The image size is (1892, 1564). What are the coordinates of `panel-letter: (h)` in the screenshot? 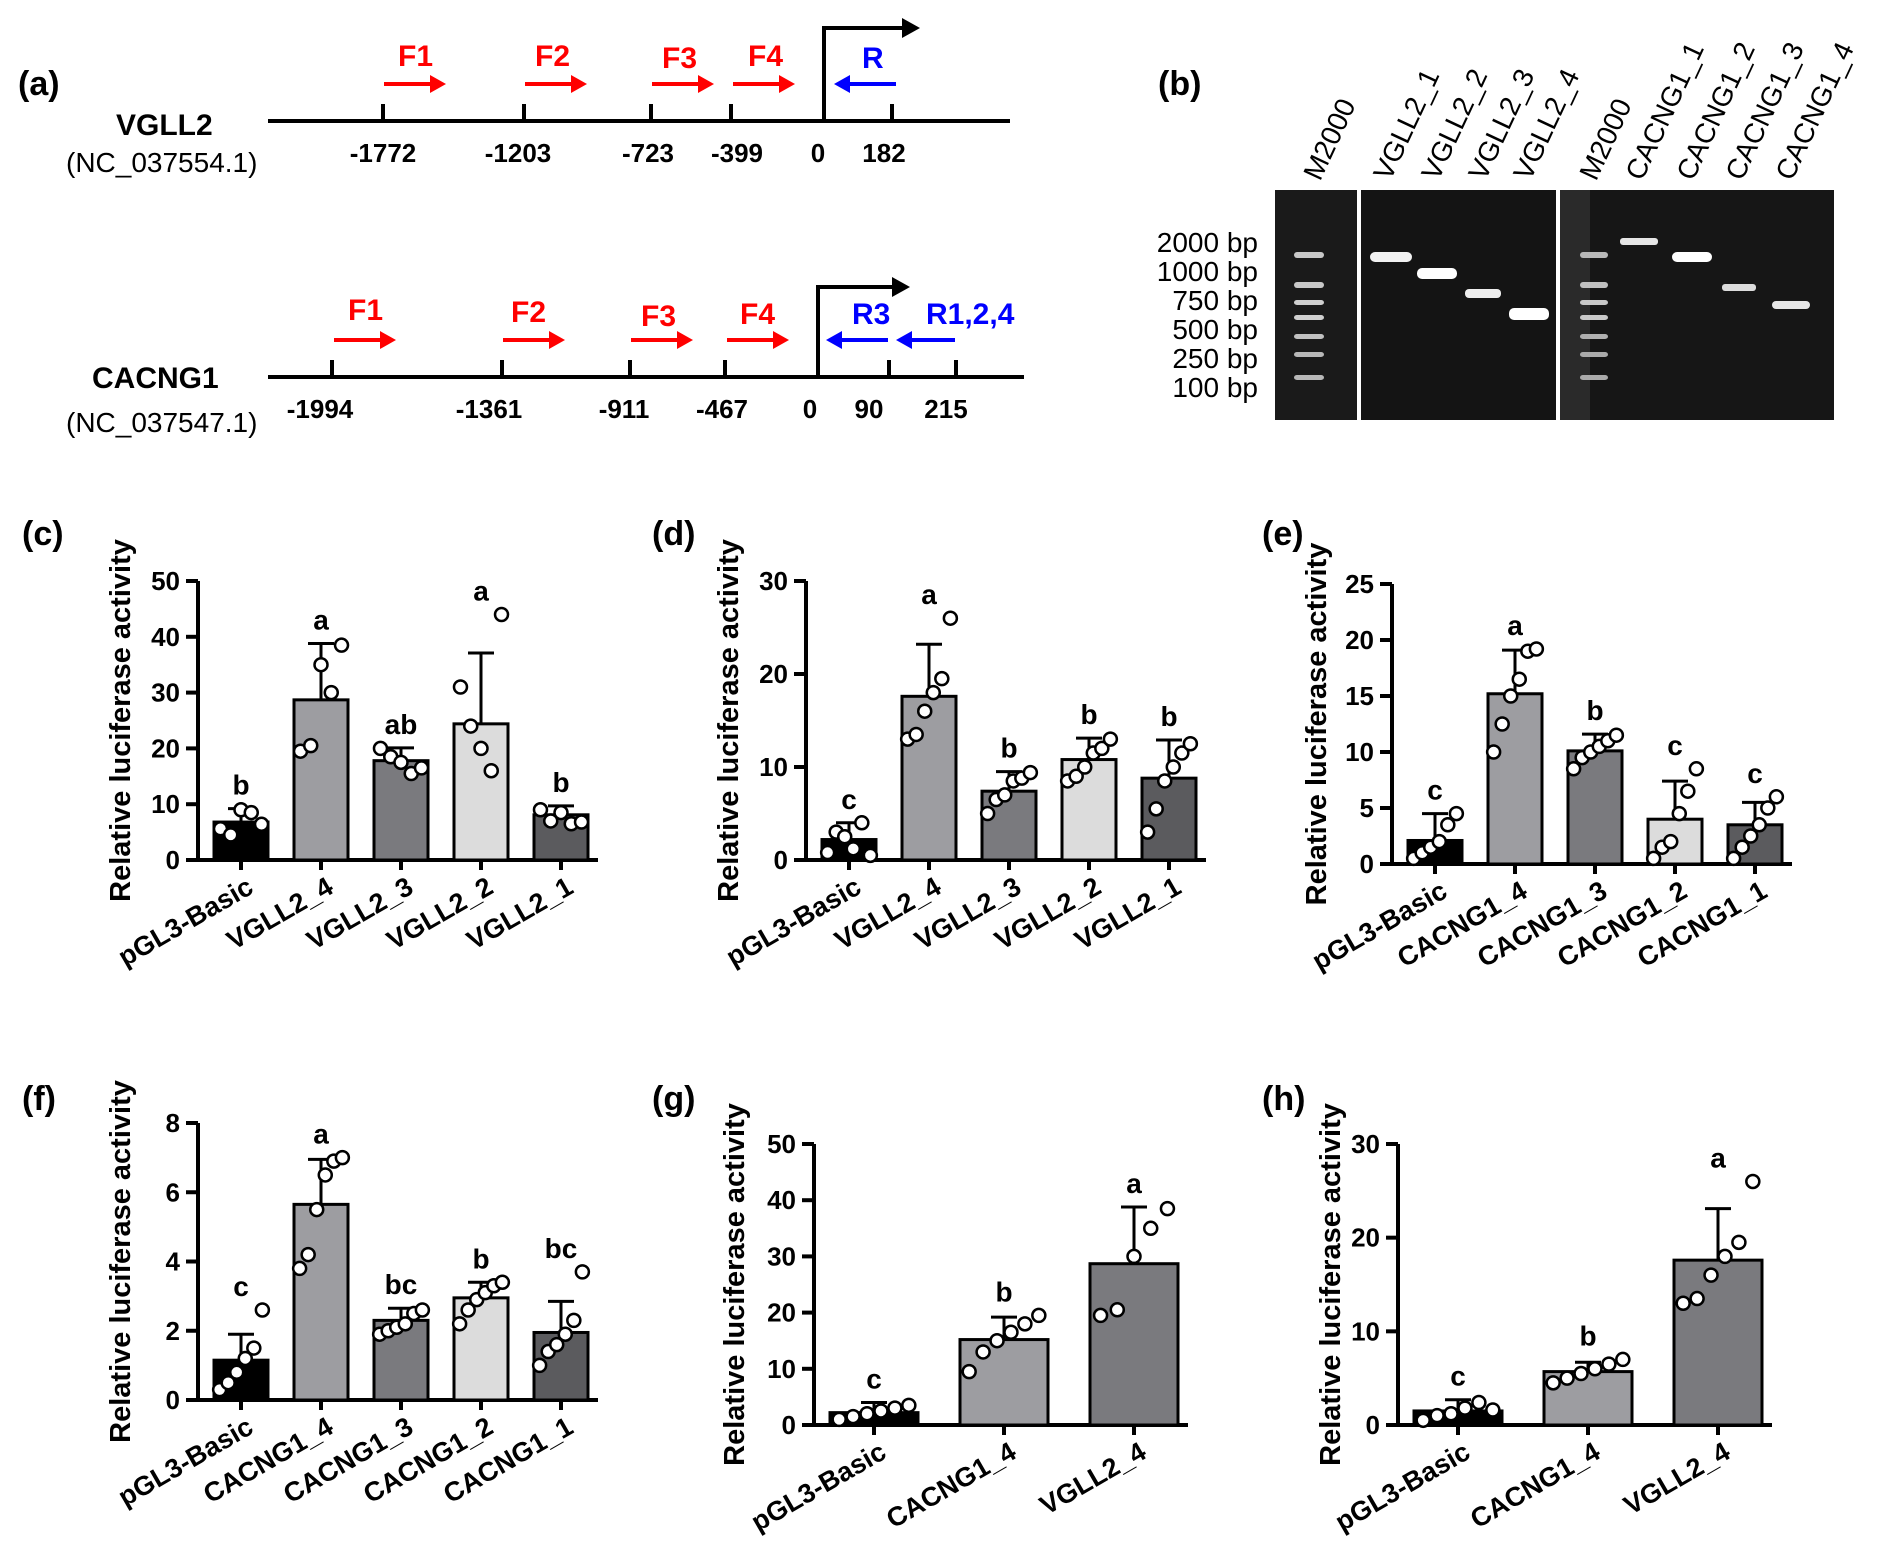 It's located at (1283, 1099).